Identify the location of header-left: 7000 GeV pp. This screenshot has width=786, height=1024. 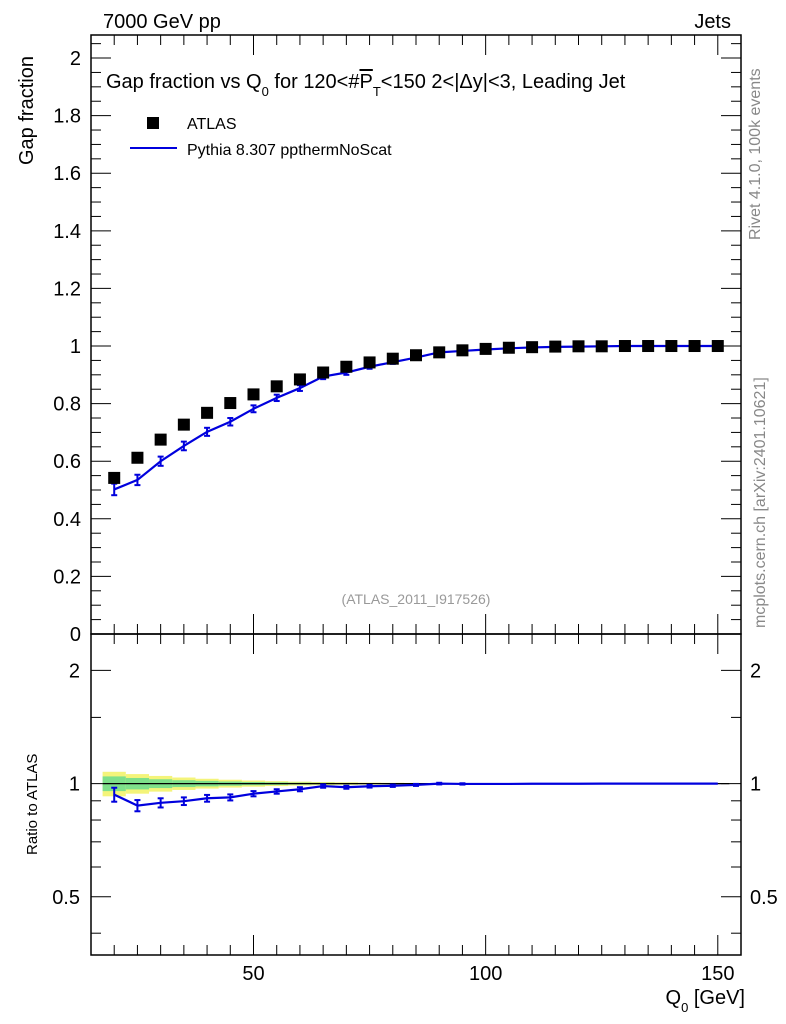
(162, 22).